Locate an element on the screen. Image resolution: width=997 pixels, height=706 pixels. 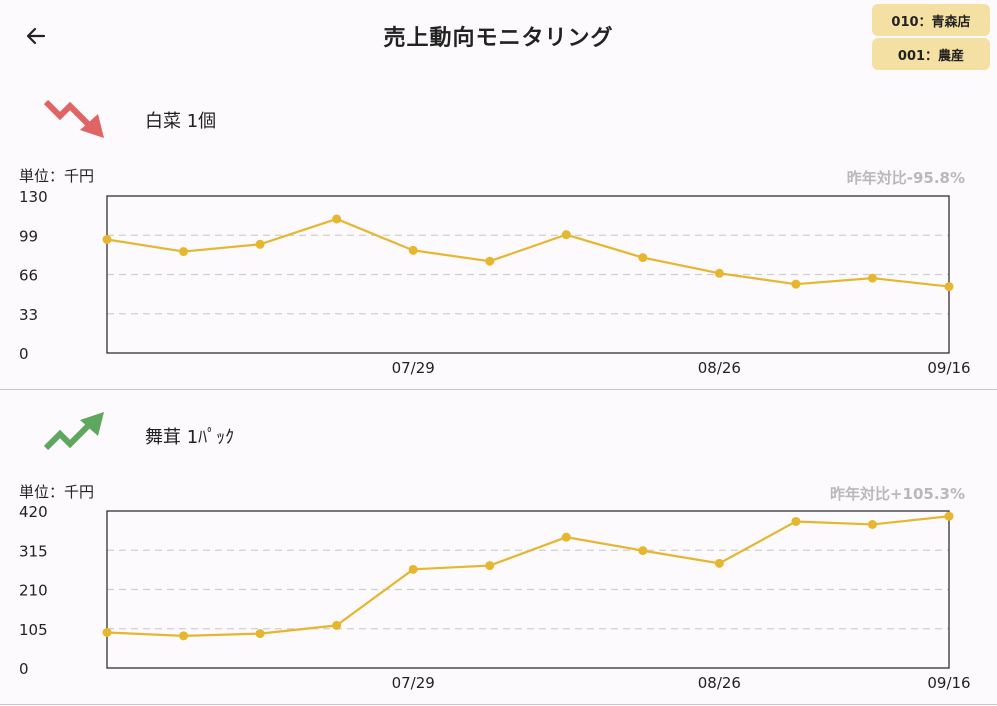
yoy-ratio: 昨年対比+105.3% is located at coordinates (897, 494).